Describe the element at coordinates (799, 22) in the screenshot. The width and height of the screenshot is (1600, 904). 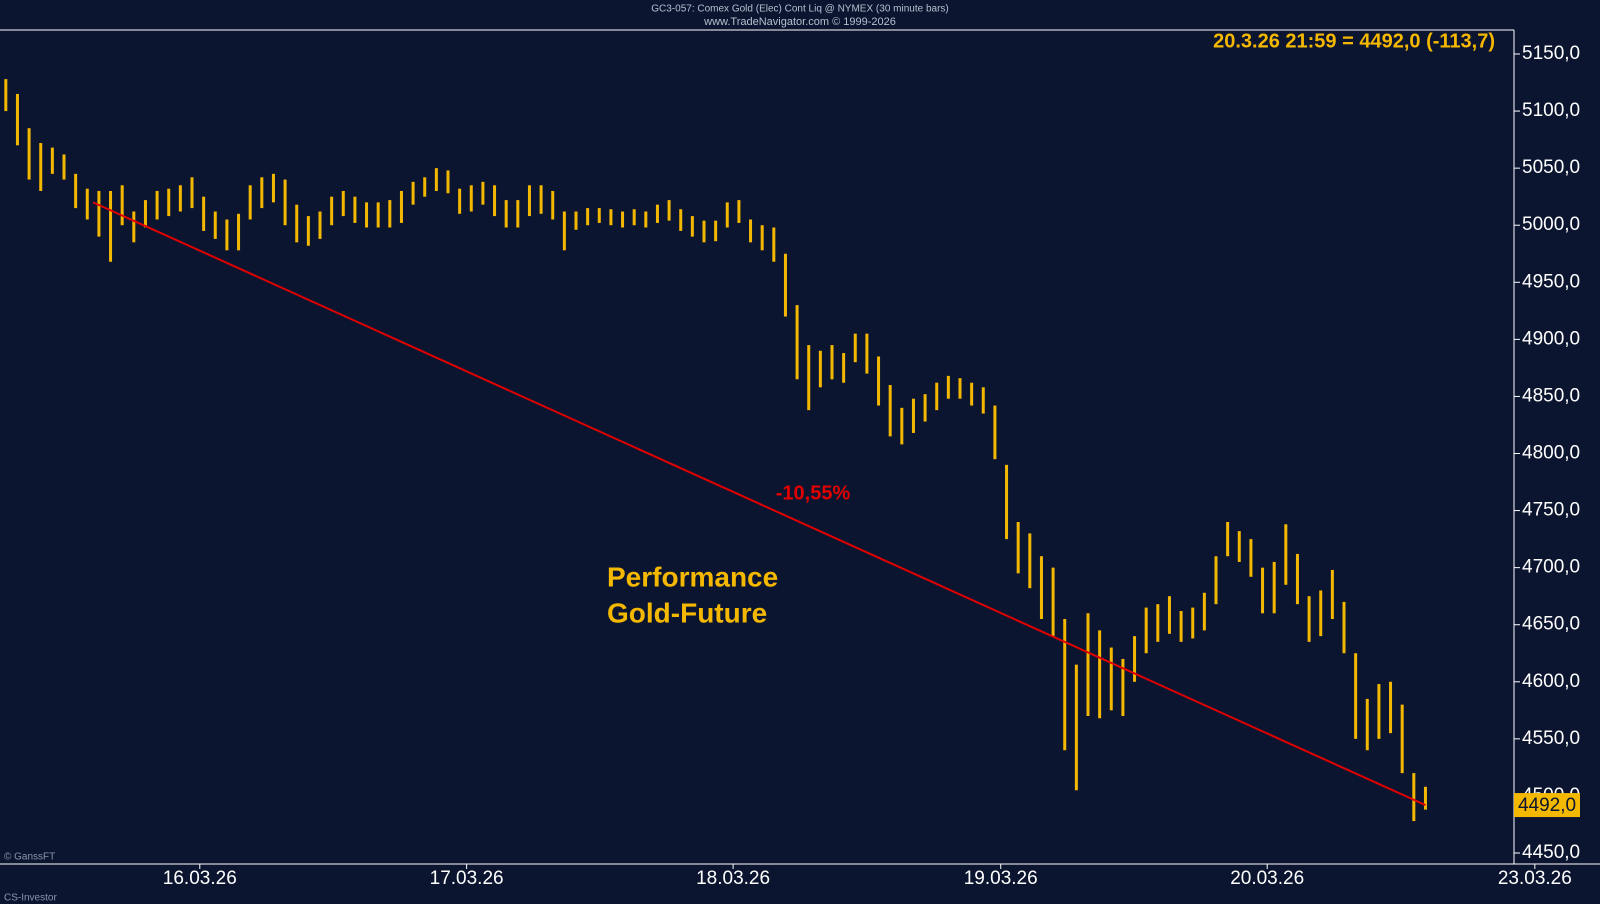
I see `chart-subtitle: www.TradeNavigator.com © 1999-2026` at that location.